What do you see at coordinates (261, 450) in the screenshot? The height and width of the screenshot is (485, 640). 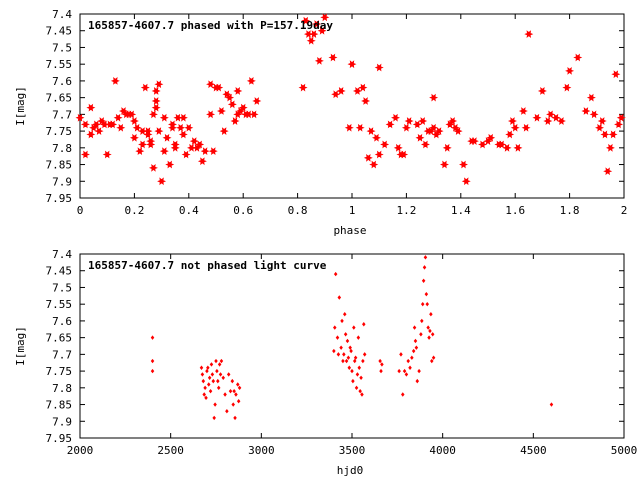 I see `x-tick-label: 3000` at bounding box center [261, 450].